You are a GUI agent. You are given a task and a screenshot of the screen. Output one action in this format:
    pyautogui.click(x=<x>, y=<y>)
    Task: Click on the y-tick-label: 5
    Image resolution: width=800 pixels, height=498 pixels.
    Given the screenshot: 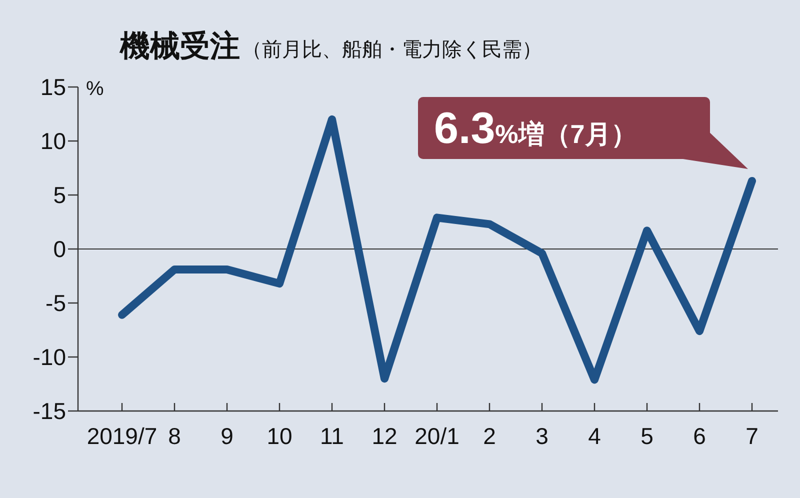 What is the action you would take?
    pyautogui.click(x=59, y=195)
    